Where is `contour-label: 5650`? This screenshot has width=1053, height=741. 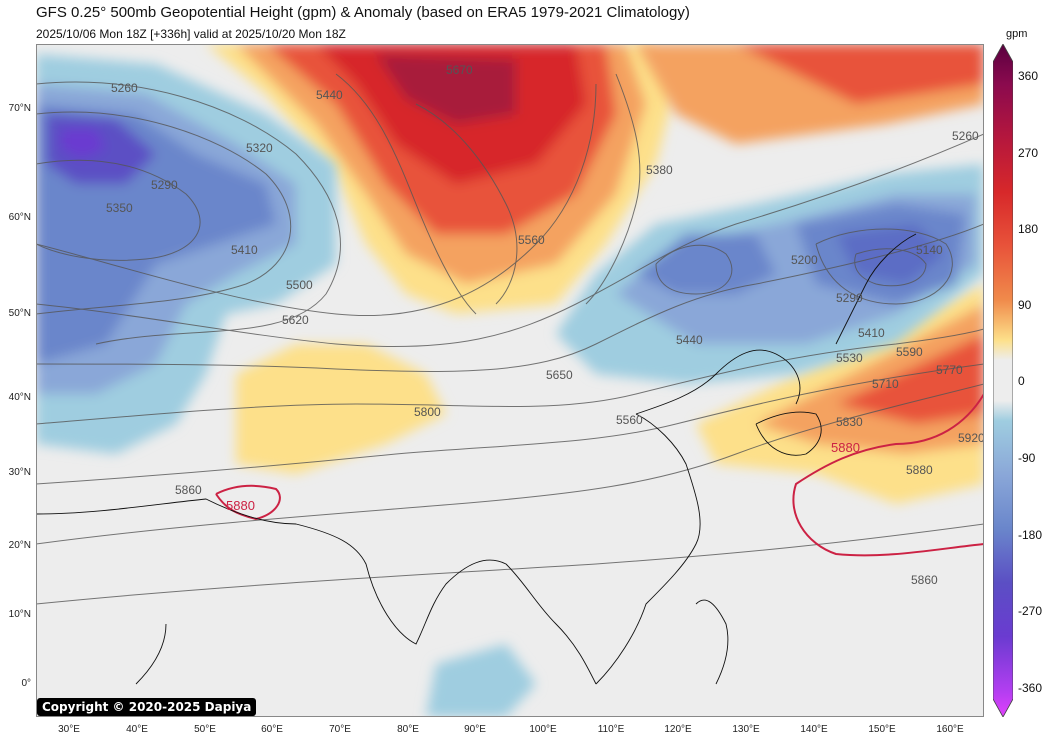
contour-label: 5650 is located at coordinates (559, 375).